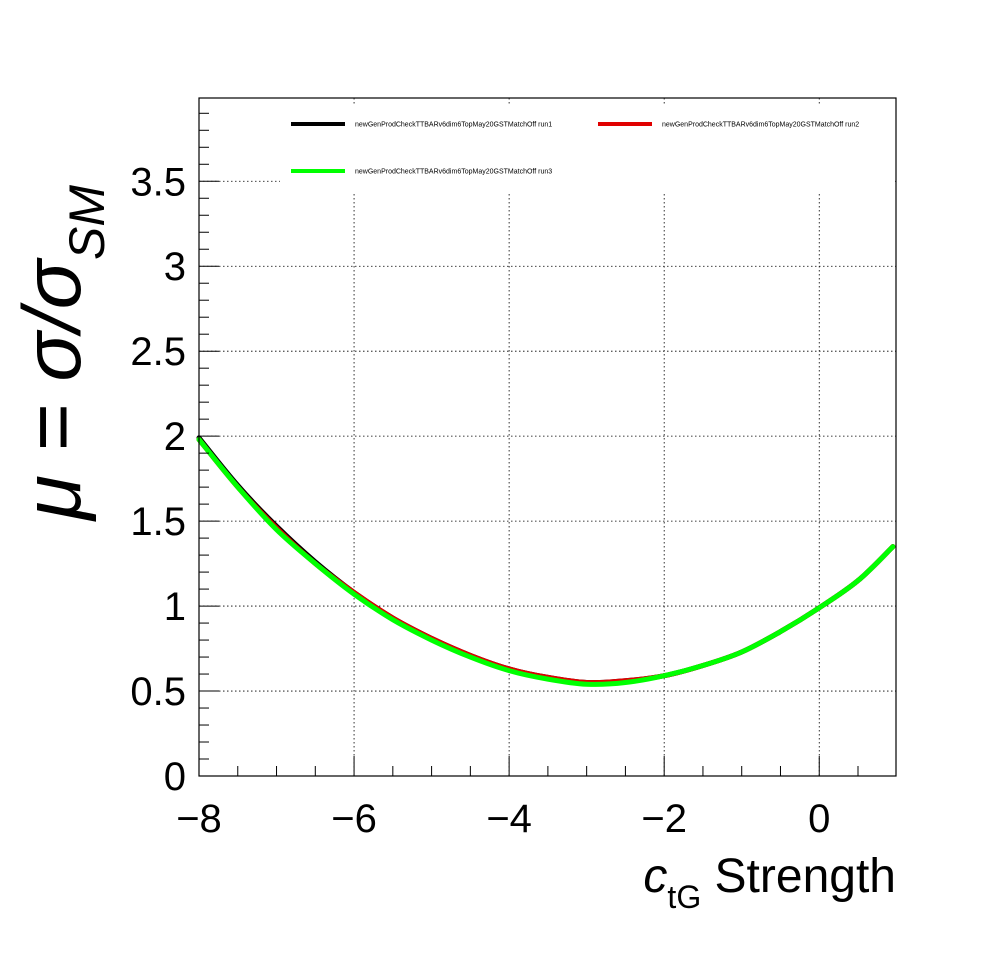 This screenshot has height=972, width=996. I want to click on y-tick-label: 2.5, so click(158, 352).